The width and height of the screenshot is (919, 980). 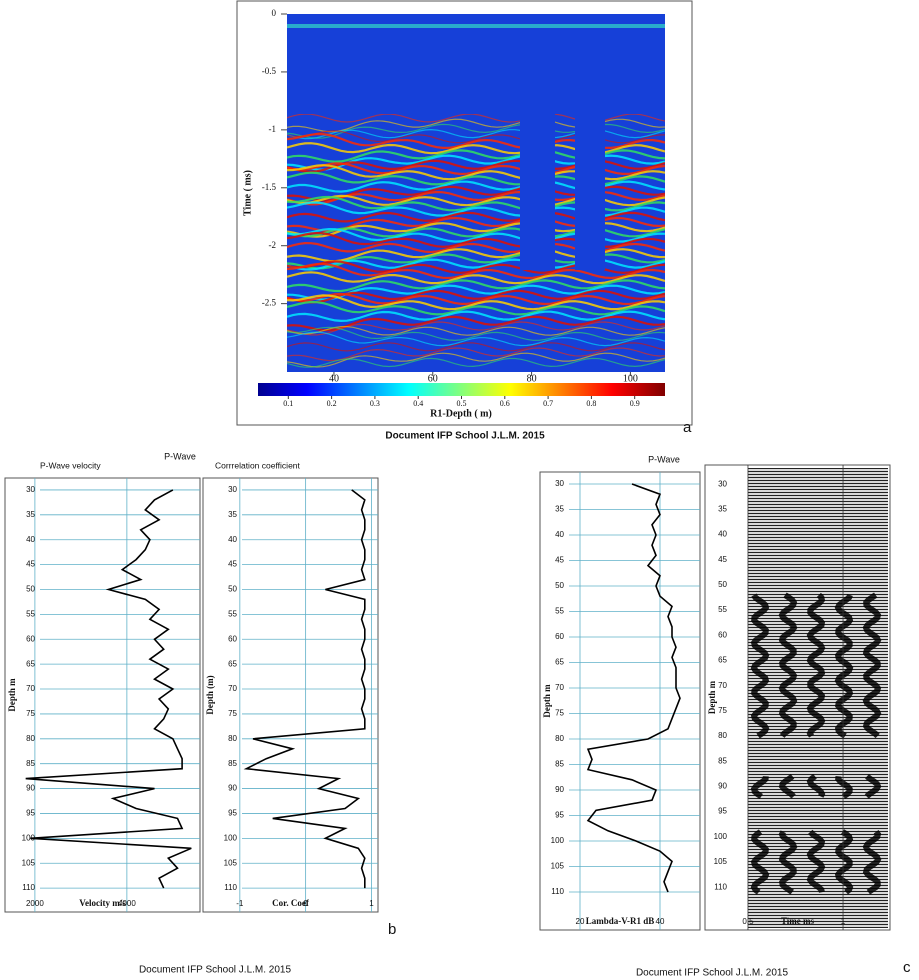 What do you see at coordinates (274, 13) in the screenshot?
I see `y-tick-label: 0` at bounding box center [274, 13].